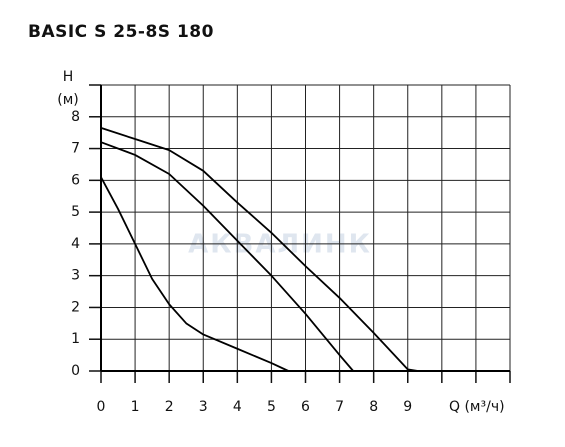  What do you see at coordinates (75, 339) in the screenshot?
I see `y-tick-label: 1` at bounding box center [75, 339].